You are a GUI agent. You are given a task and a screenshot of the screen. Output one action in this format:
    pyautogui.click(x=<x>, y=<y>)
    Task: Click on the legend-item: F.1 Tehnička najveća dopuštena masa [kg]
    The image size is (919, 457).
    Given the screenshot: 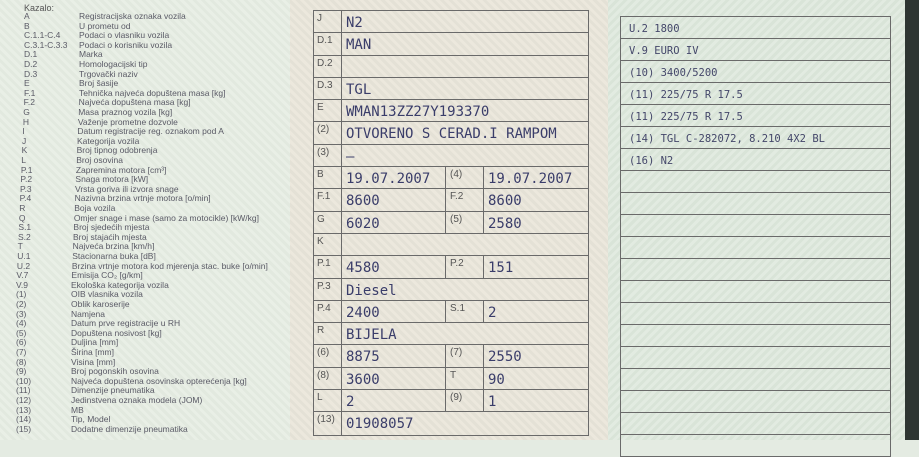 What is the action you would take?
    pyautogui.click(x=159, y=93)
    